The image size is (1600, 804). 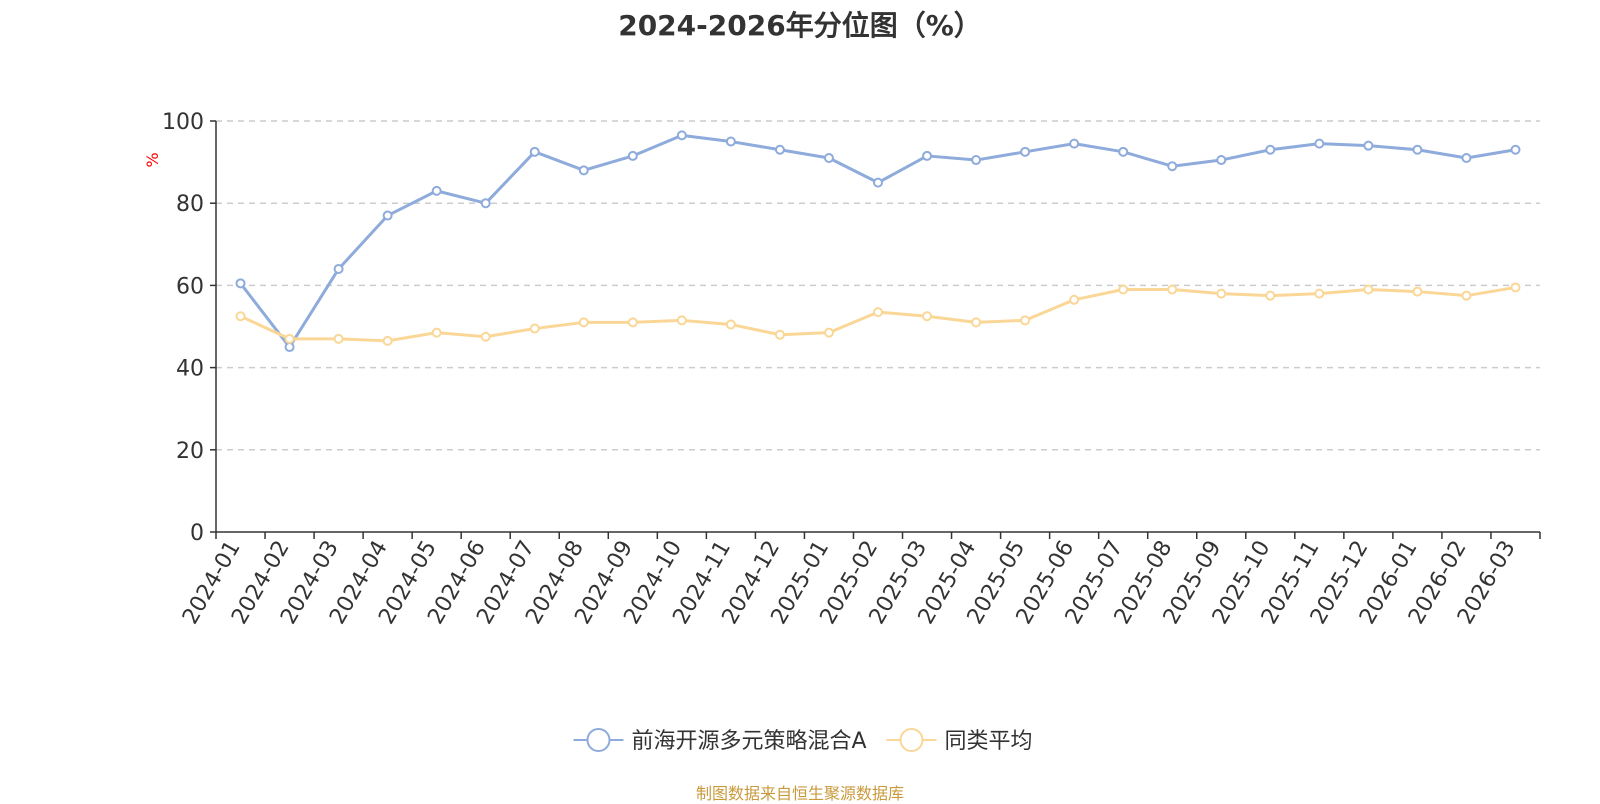 What do you see at coordinates (749, 741) in the screenshot?
I see `legend-label: 前海开源多元策略混合A` at bounding box center [749, 741].